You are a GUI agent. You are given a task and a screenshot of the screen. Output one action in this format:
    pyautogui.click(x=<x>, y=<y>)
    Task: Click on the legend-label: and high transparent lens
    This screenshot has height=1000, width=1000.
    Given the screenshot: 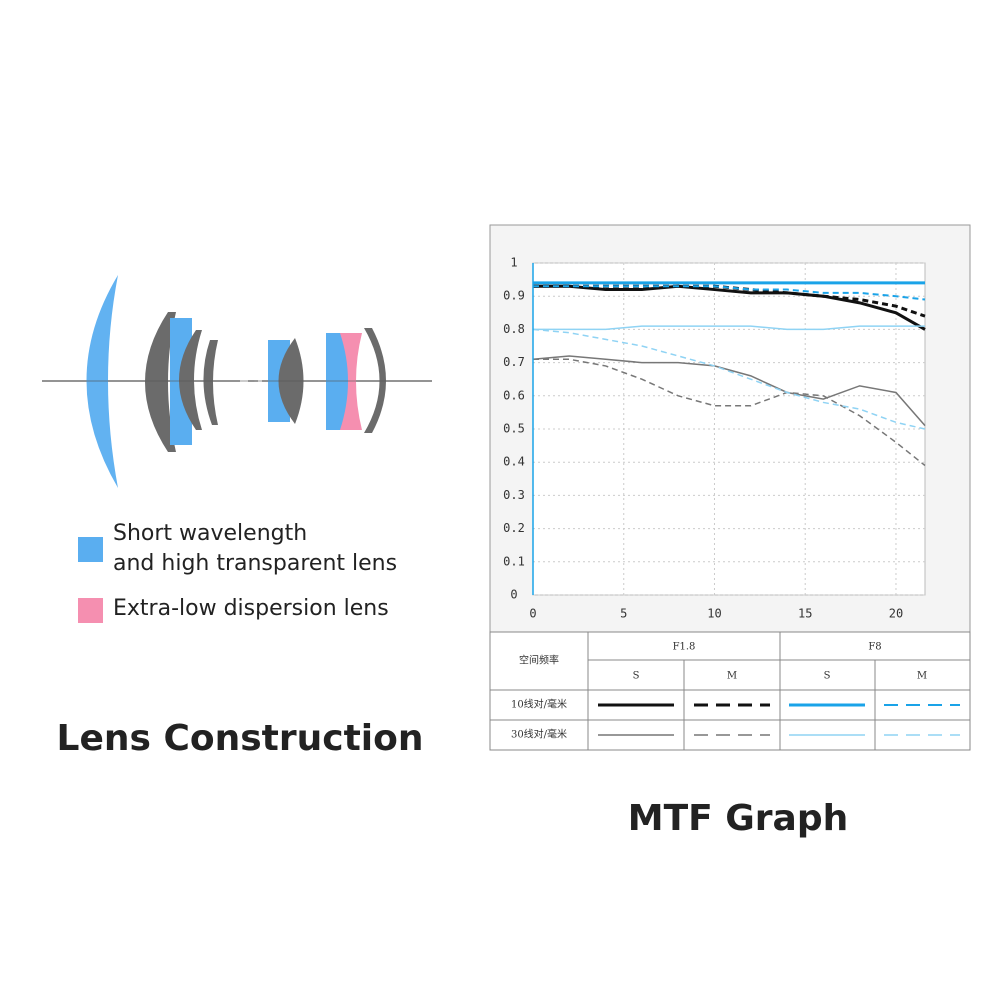 What is the action you would take?
    pyautogui.click(x=255, y=563)
    